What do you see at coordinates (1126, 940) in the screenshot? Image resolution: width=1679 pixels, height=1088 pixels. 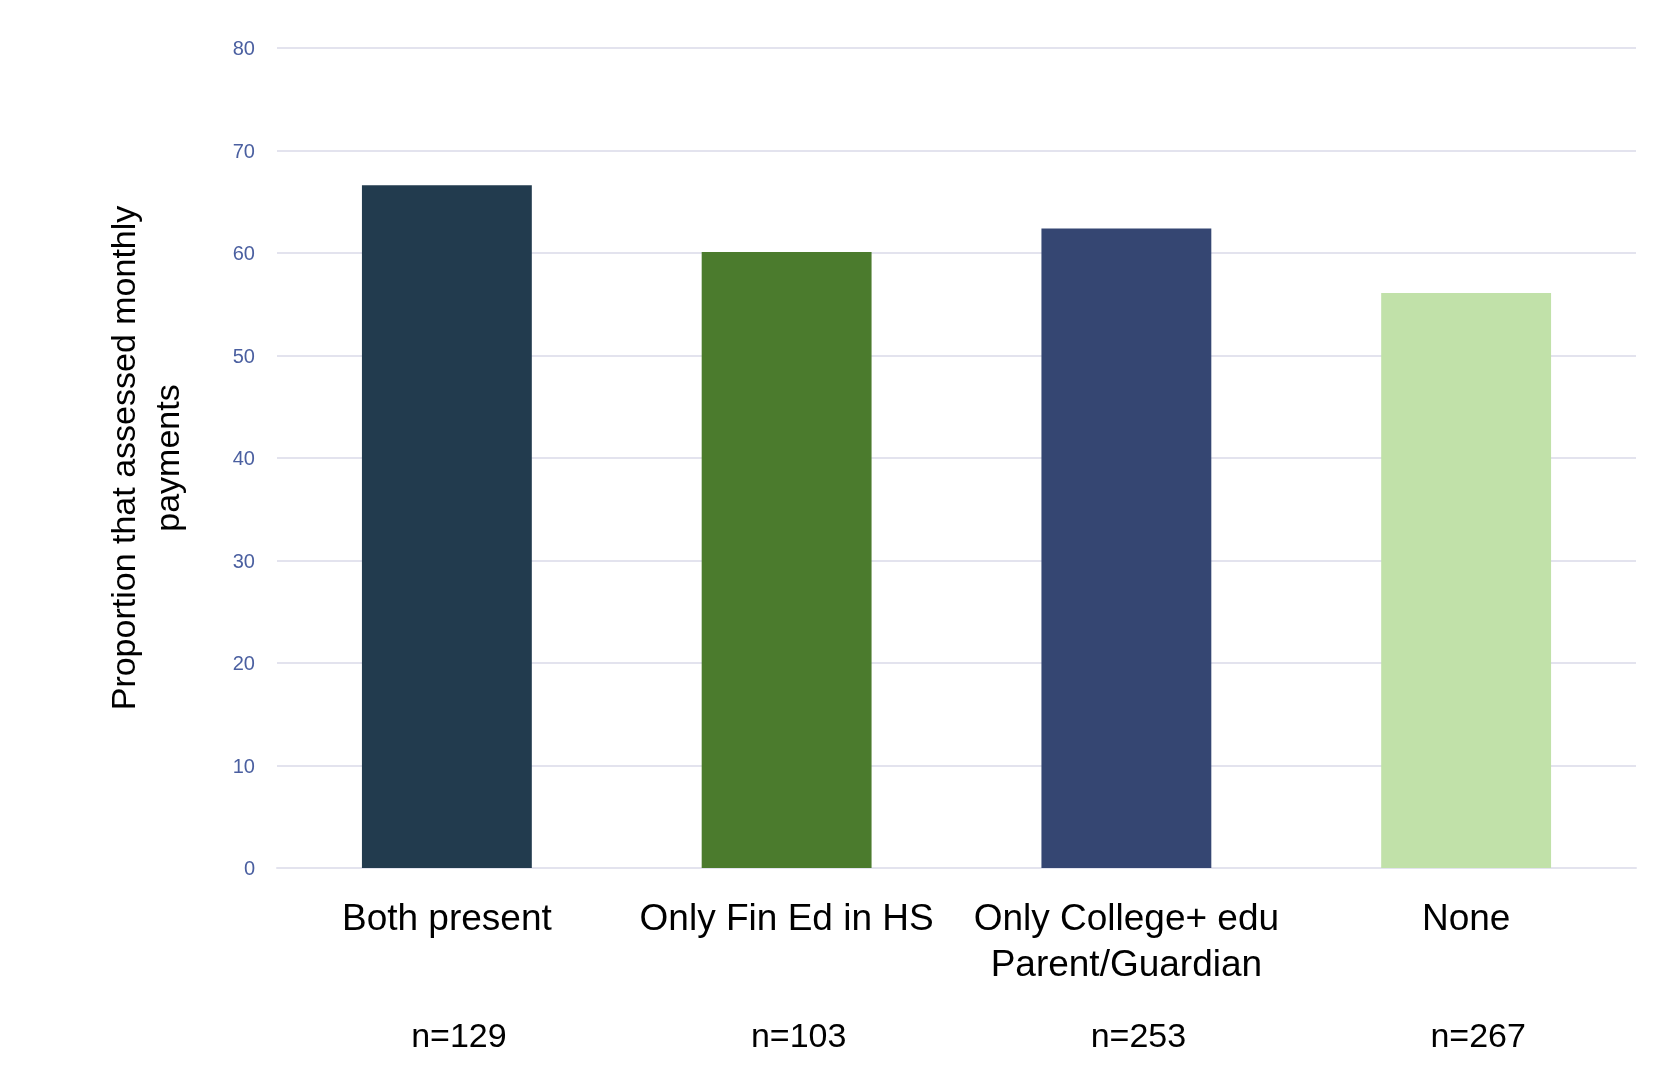 I see `x-tick-label: Only College+ edu Parent/Guardian` at bounding box center [1126, 940].